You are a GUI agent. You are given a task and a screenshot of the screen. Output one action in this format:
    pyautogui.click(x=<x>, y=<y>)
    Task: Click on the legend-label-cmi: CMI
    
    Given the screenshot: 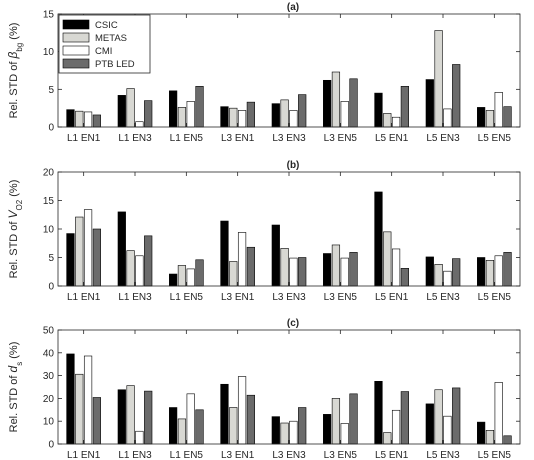 What is the action you would take?
    pyautogui.click(x=103, y=51)
    